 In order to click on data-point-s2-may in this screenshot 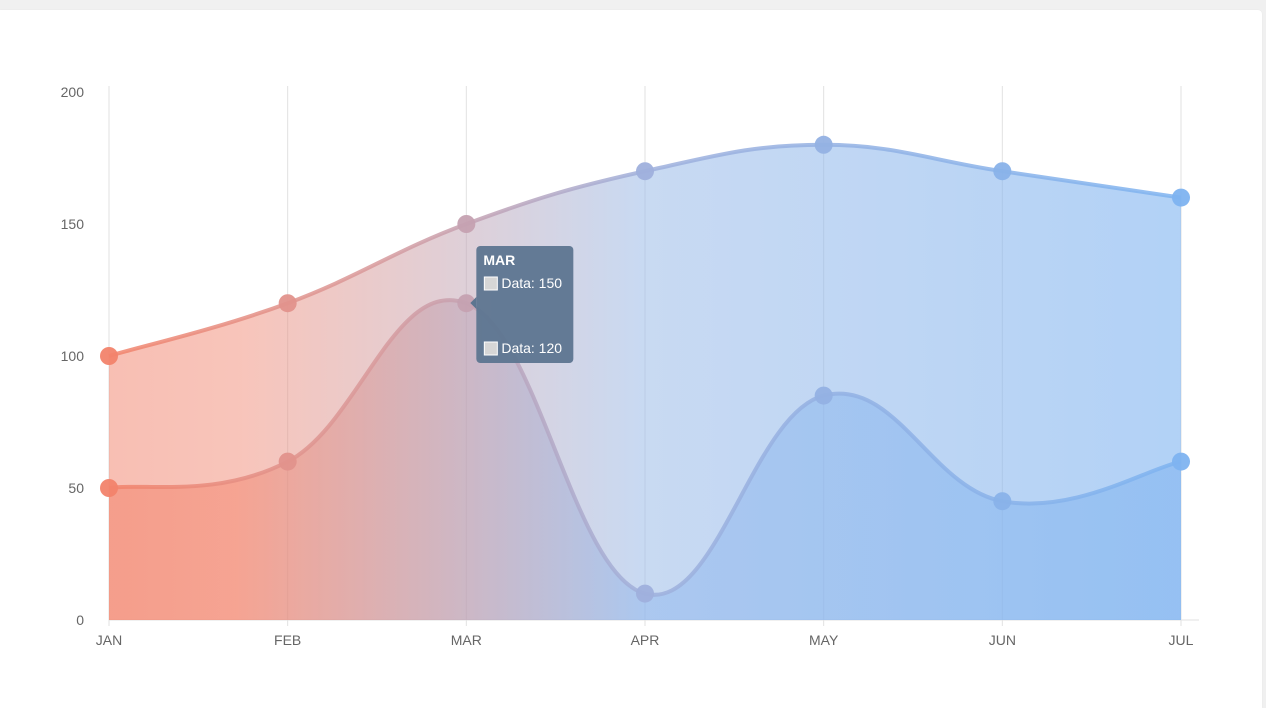, I will do `click(823, 395)`.